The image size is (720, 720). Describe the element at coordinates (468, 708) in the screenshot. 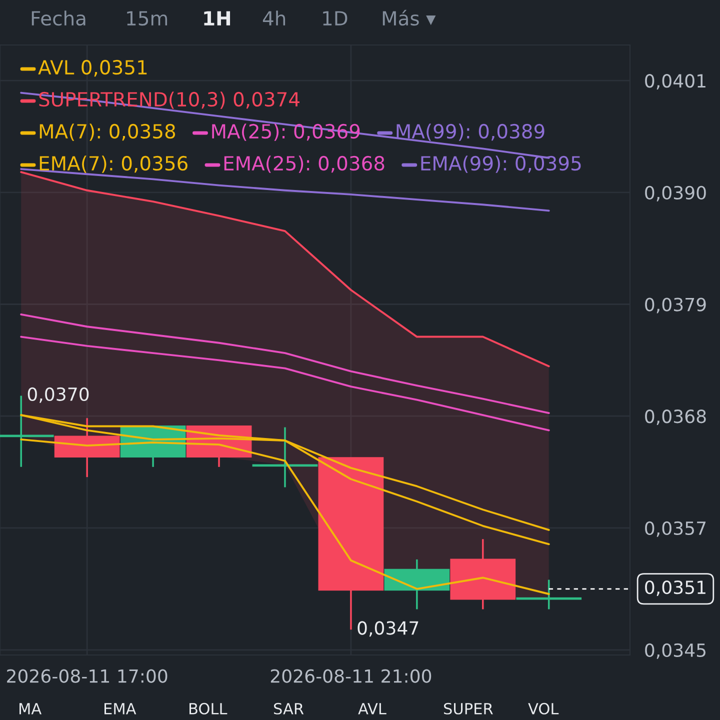

I see `text: SUPER` at that location.